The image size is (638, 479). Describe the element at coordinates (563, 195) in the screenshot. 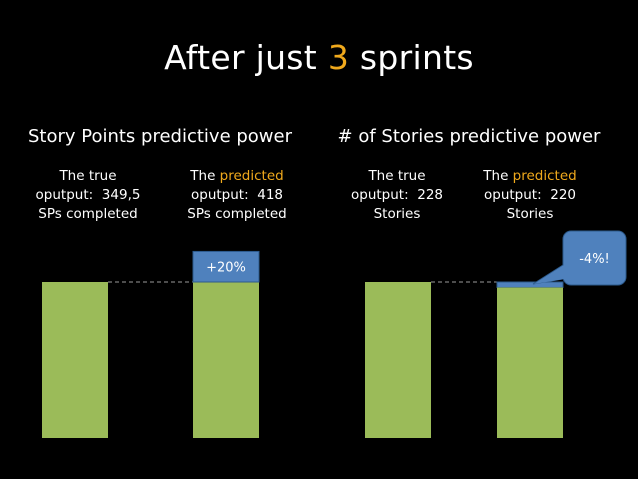

I see `caption-value: 220` at that location.